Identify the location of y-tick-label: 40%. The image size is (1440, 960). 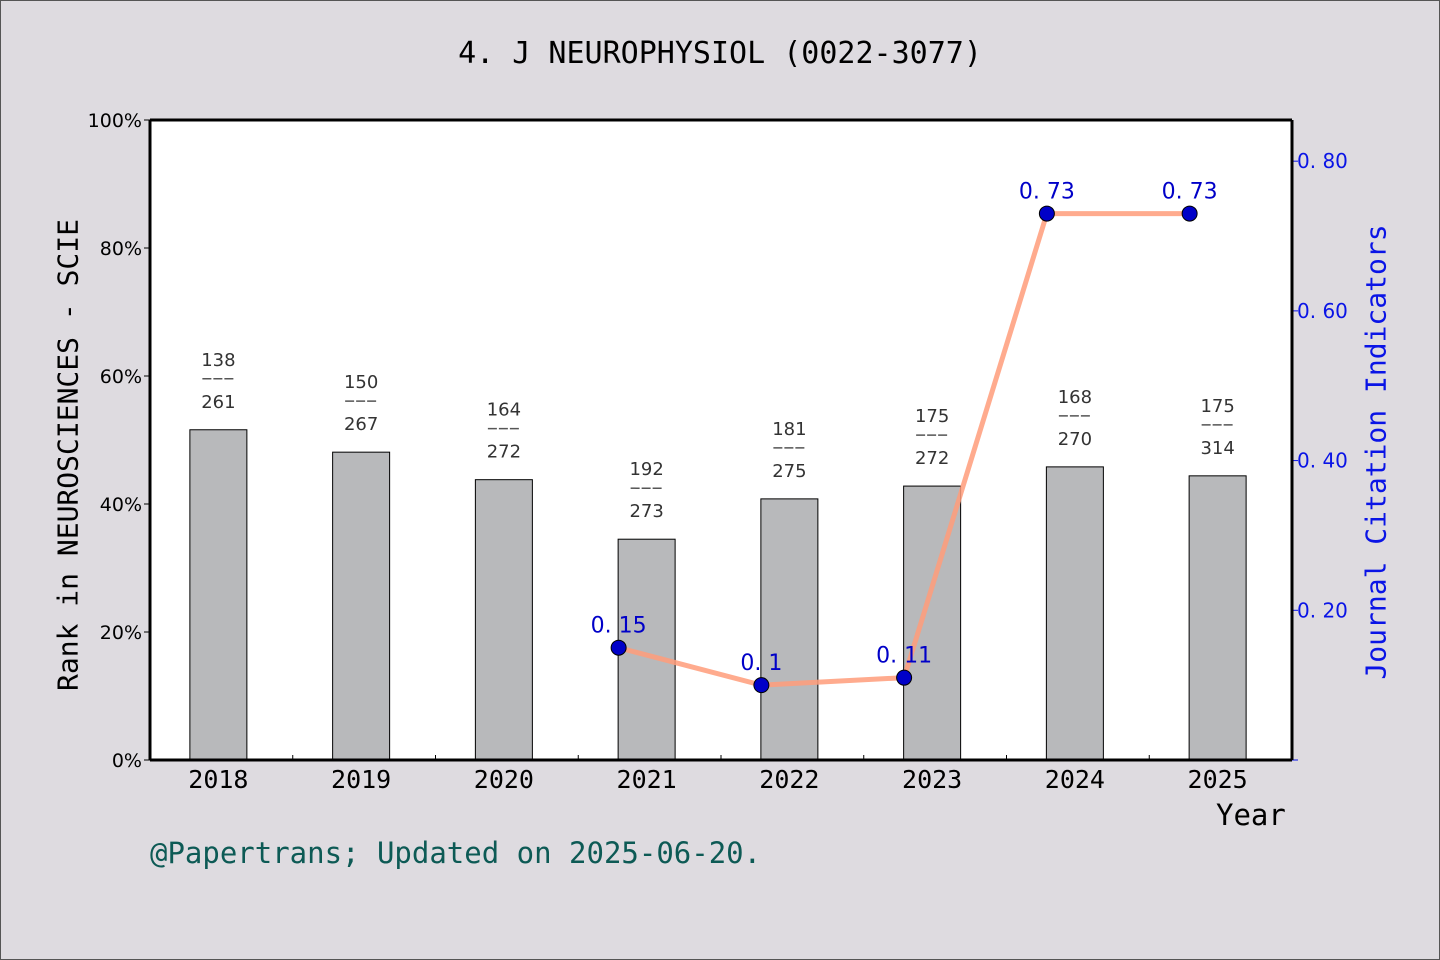
(121, 505).